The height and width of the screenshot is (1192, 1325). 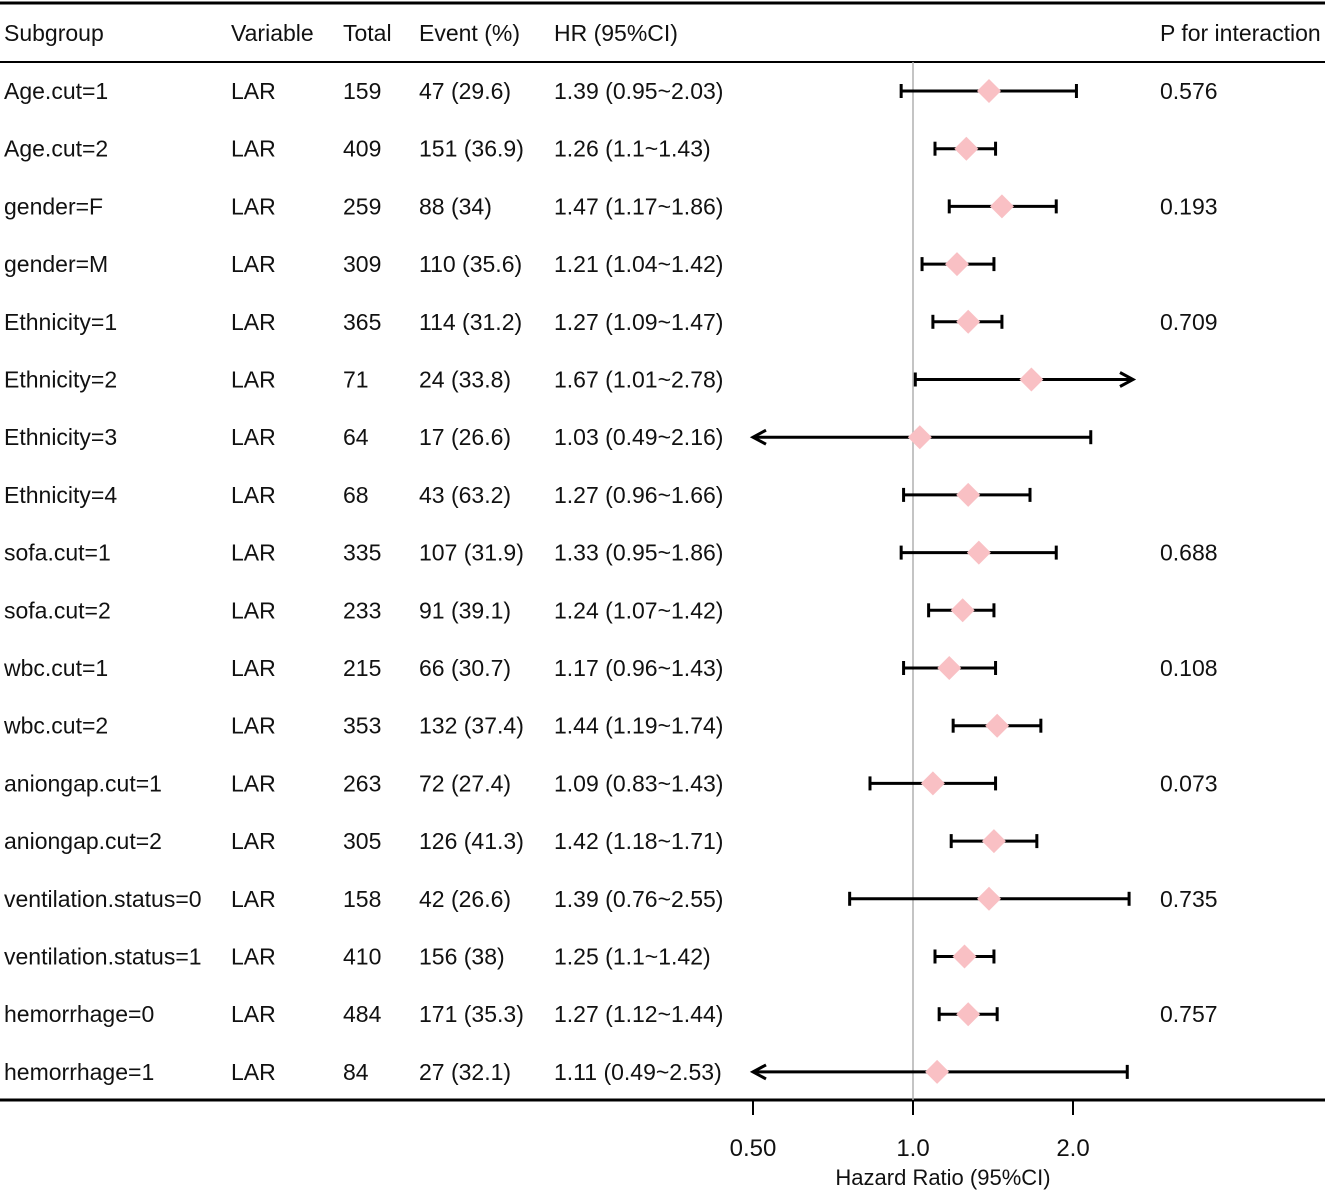 I want to click on cell-event: 27 (32.1), so click(x=465, y=1072).